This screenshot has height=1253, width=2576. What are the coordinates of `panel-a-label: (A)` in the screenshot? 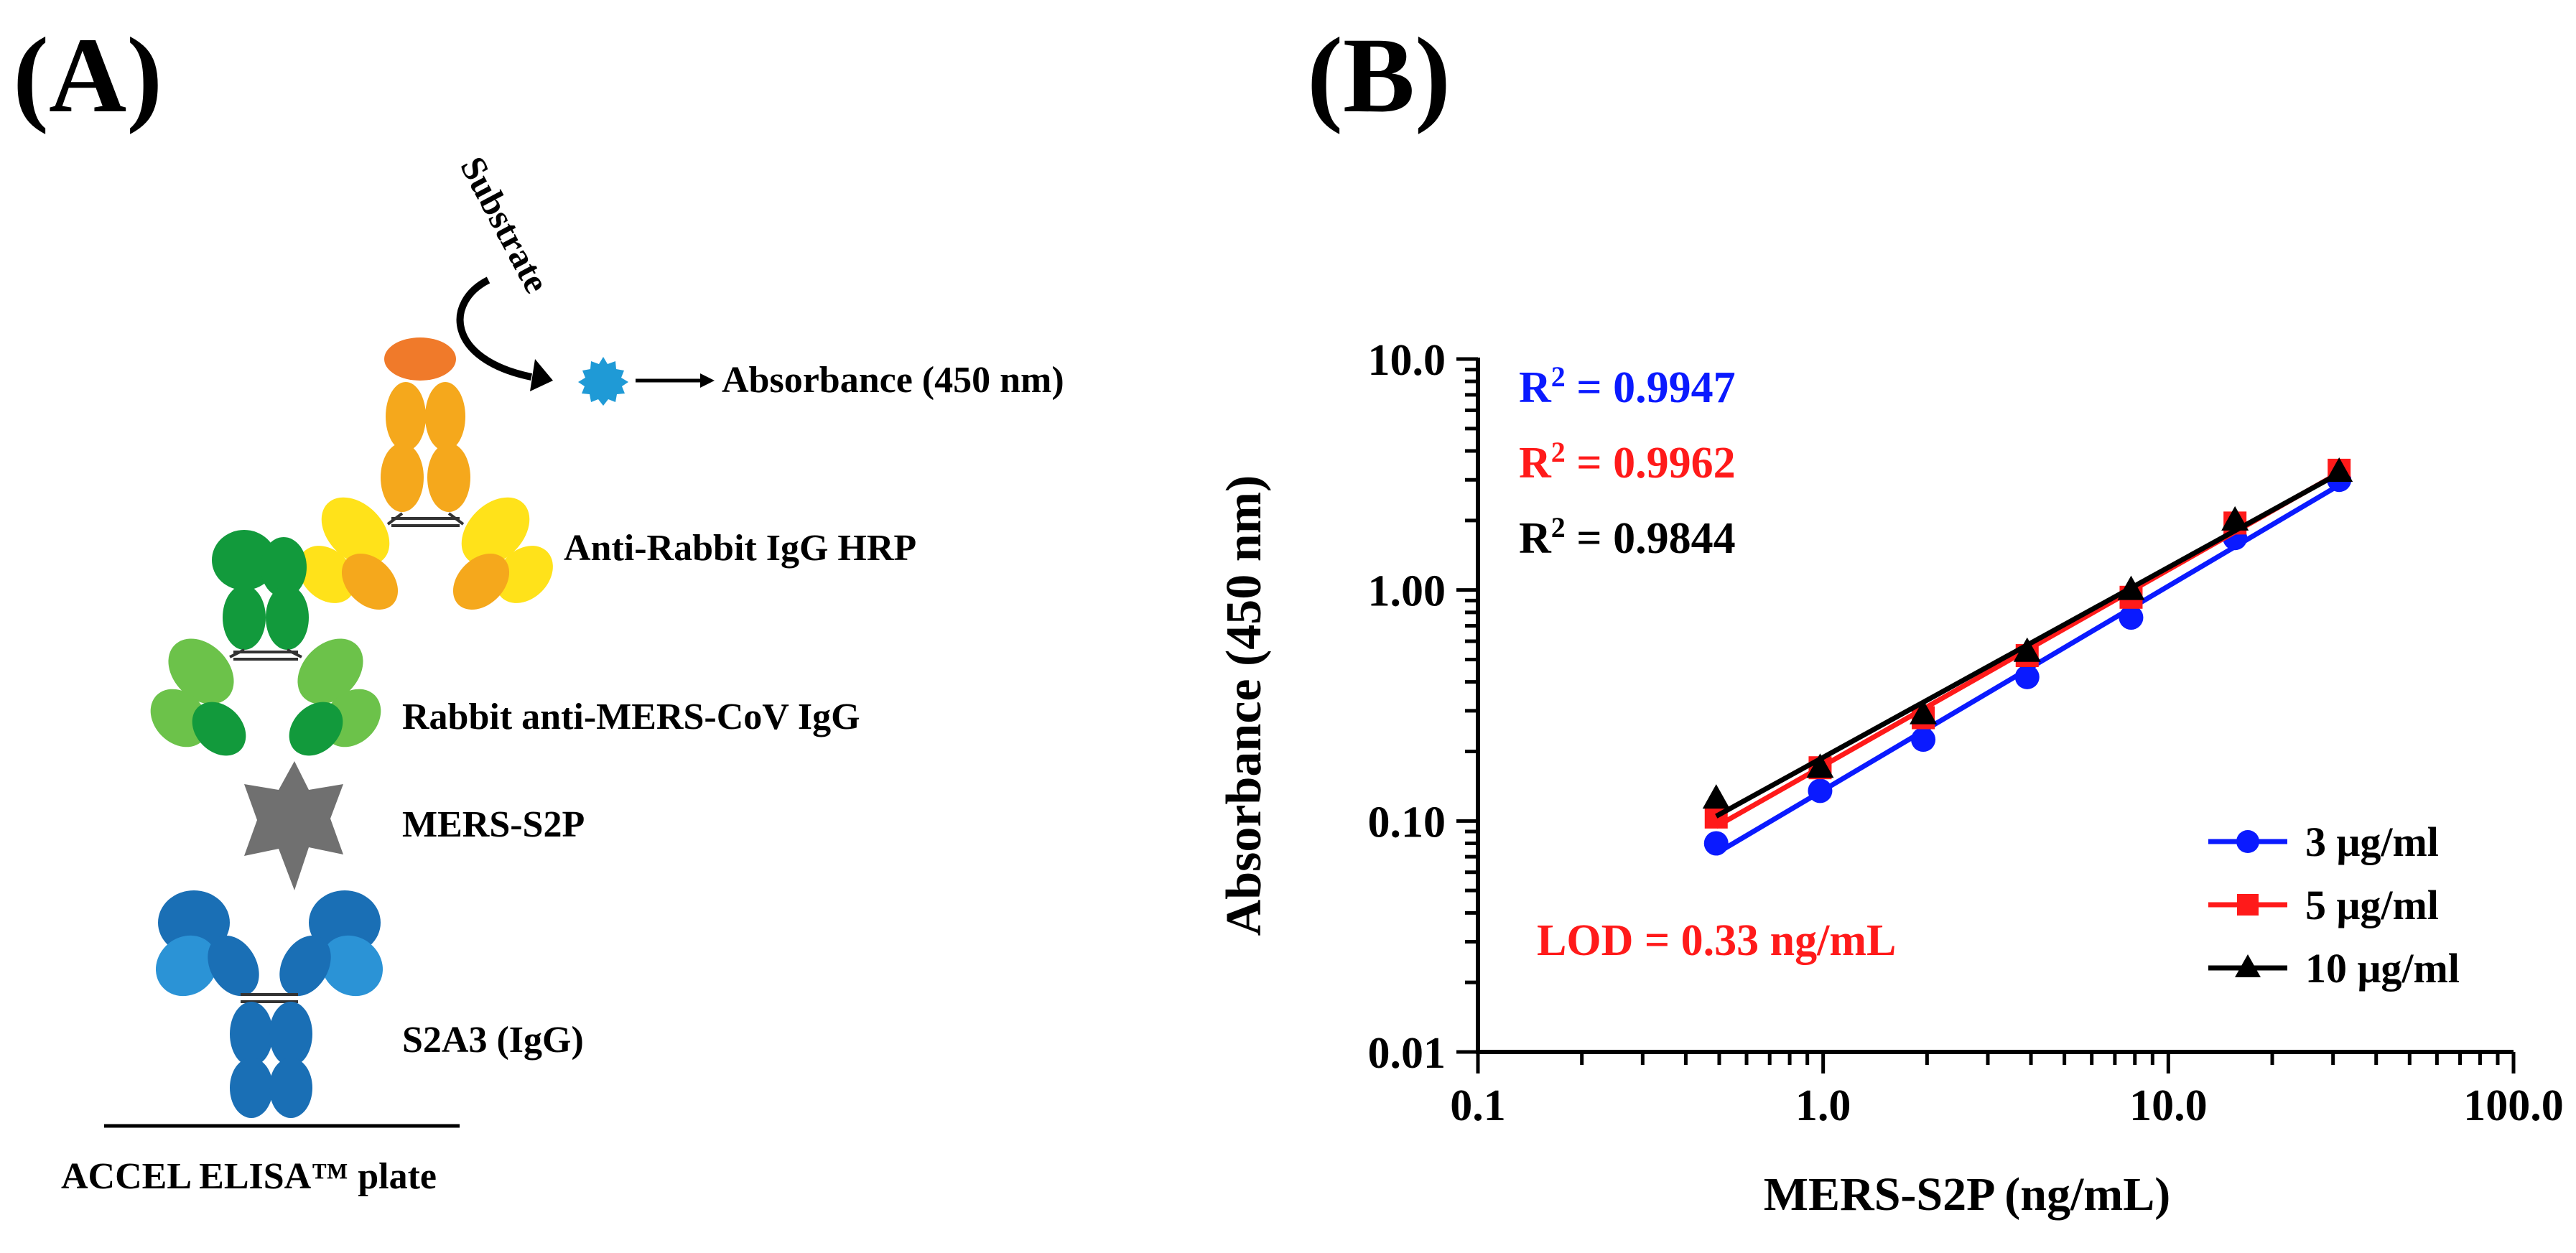 It's located at (88, 75).